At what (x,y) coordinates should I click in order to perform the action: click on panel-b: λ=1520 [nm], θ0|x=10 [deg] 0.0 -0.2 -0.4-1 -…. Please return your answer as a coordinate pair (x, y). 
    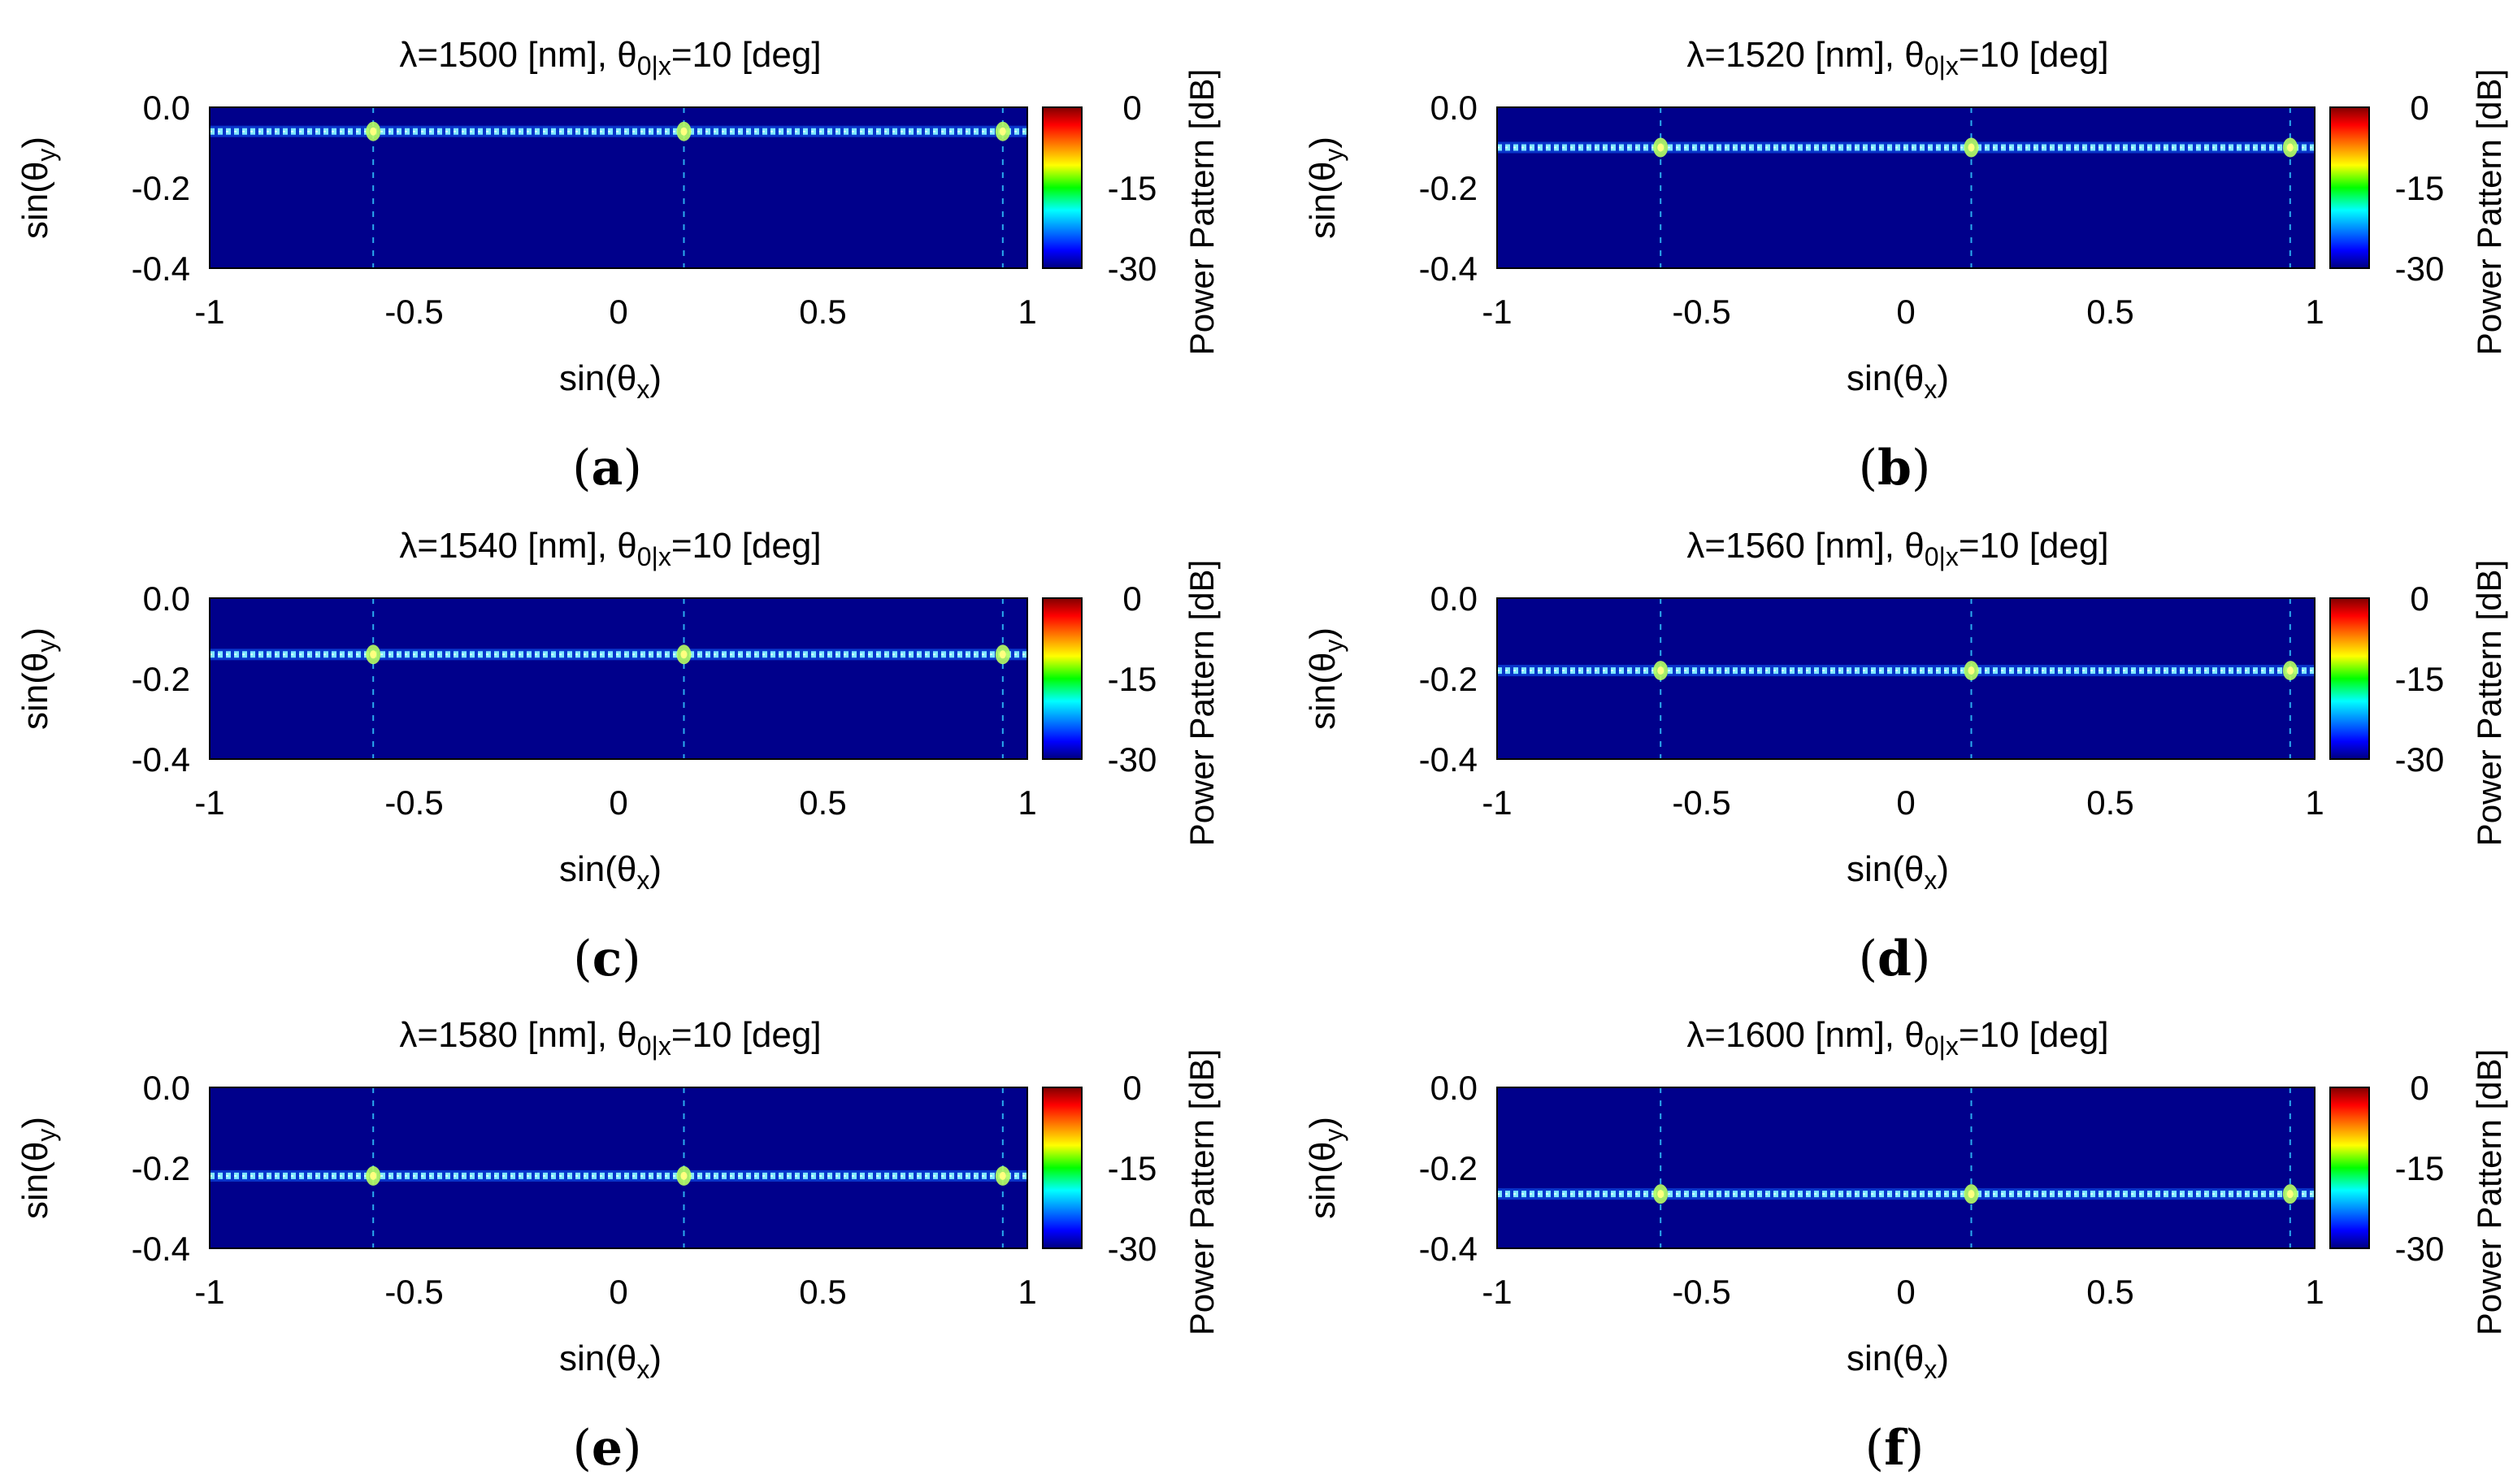
    Looking at the image, I should click on (1905, 266).